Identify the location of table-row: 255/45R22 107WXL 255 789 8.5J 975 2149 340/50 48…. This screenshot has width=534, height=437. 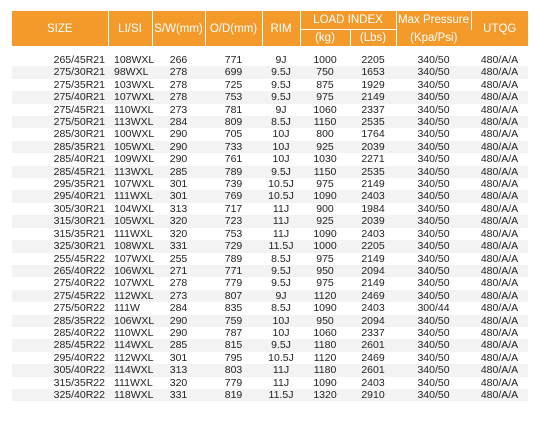
(270, 258).